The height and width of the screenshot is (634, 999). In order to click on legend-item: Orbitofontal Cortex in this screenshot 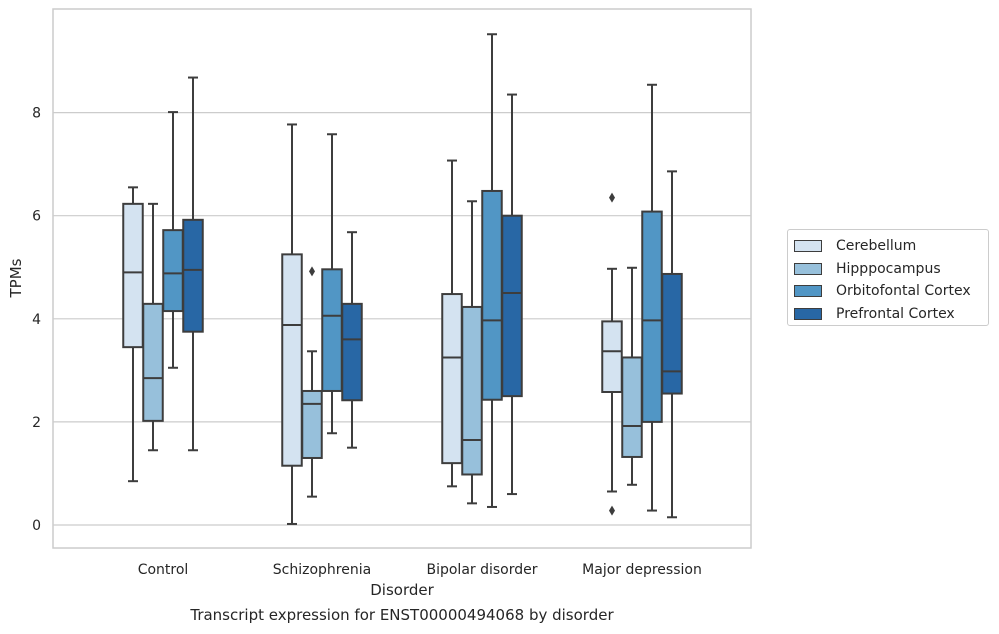, I will do `click(891, 291)`.